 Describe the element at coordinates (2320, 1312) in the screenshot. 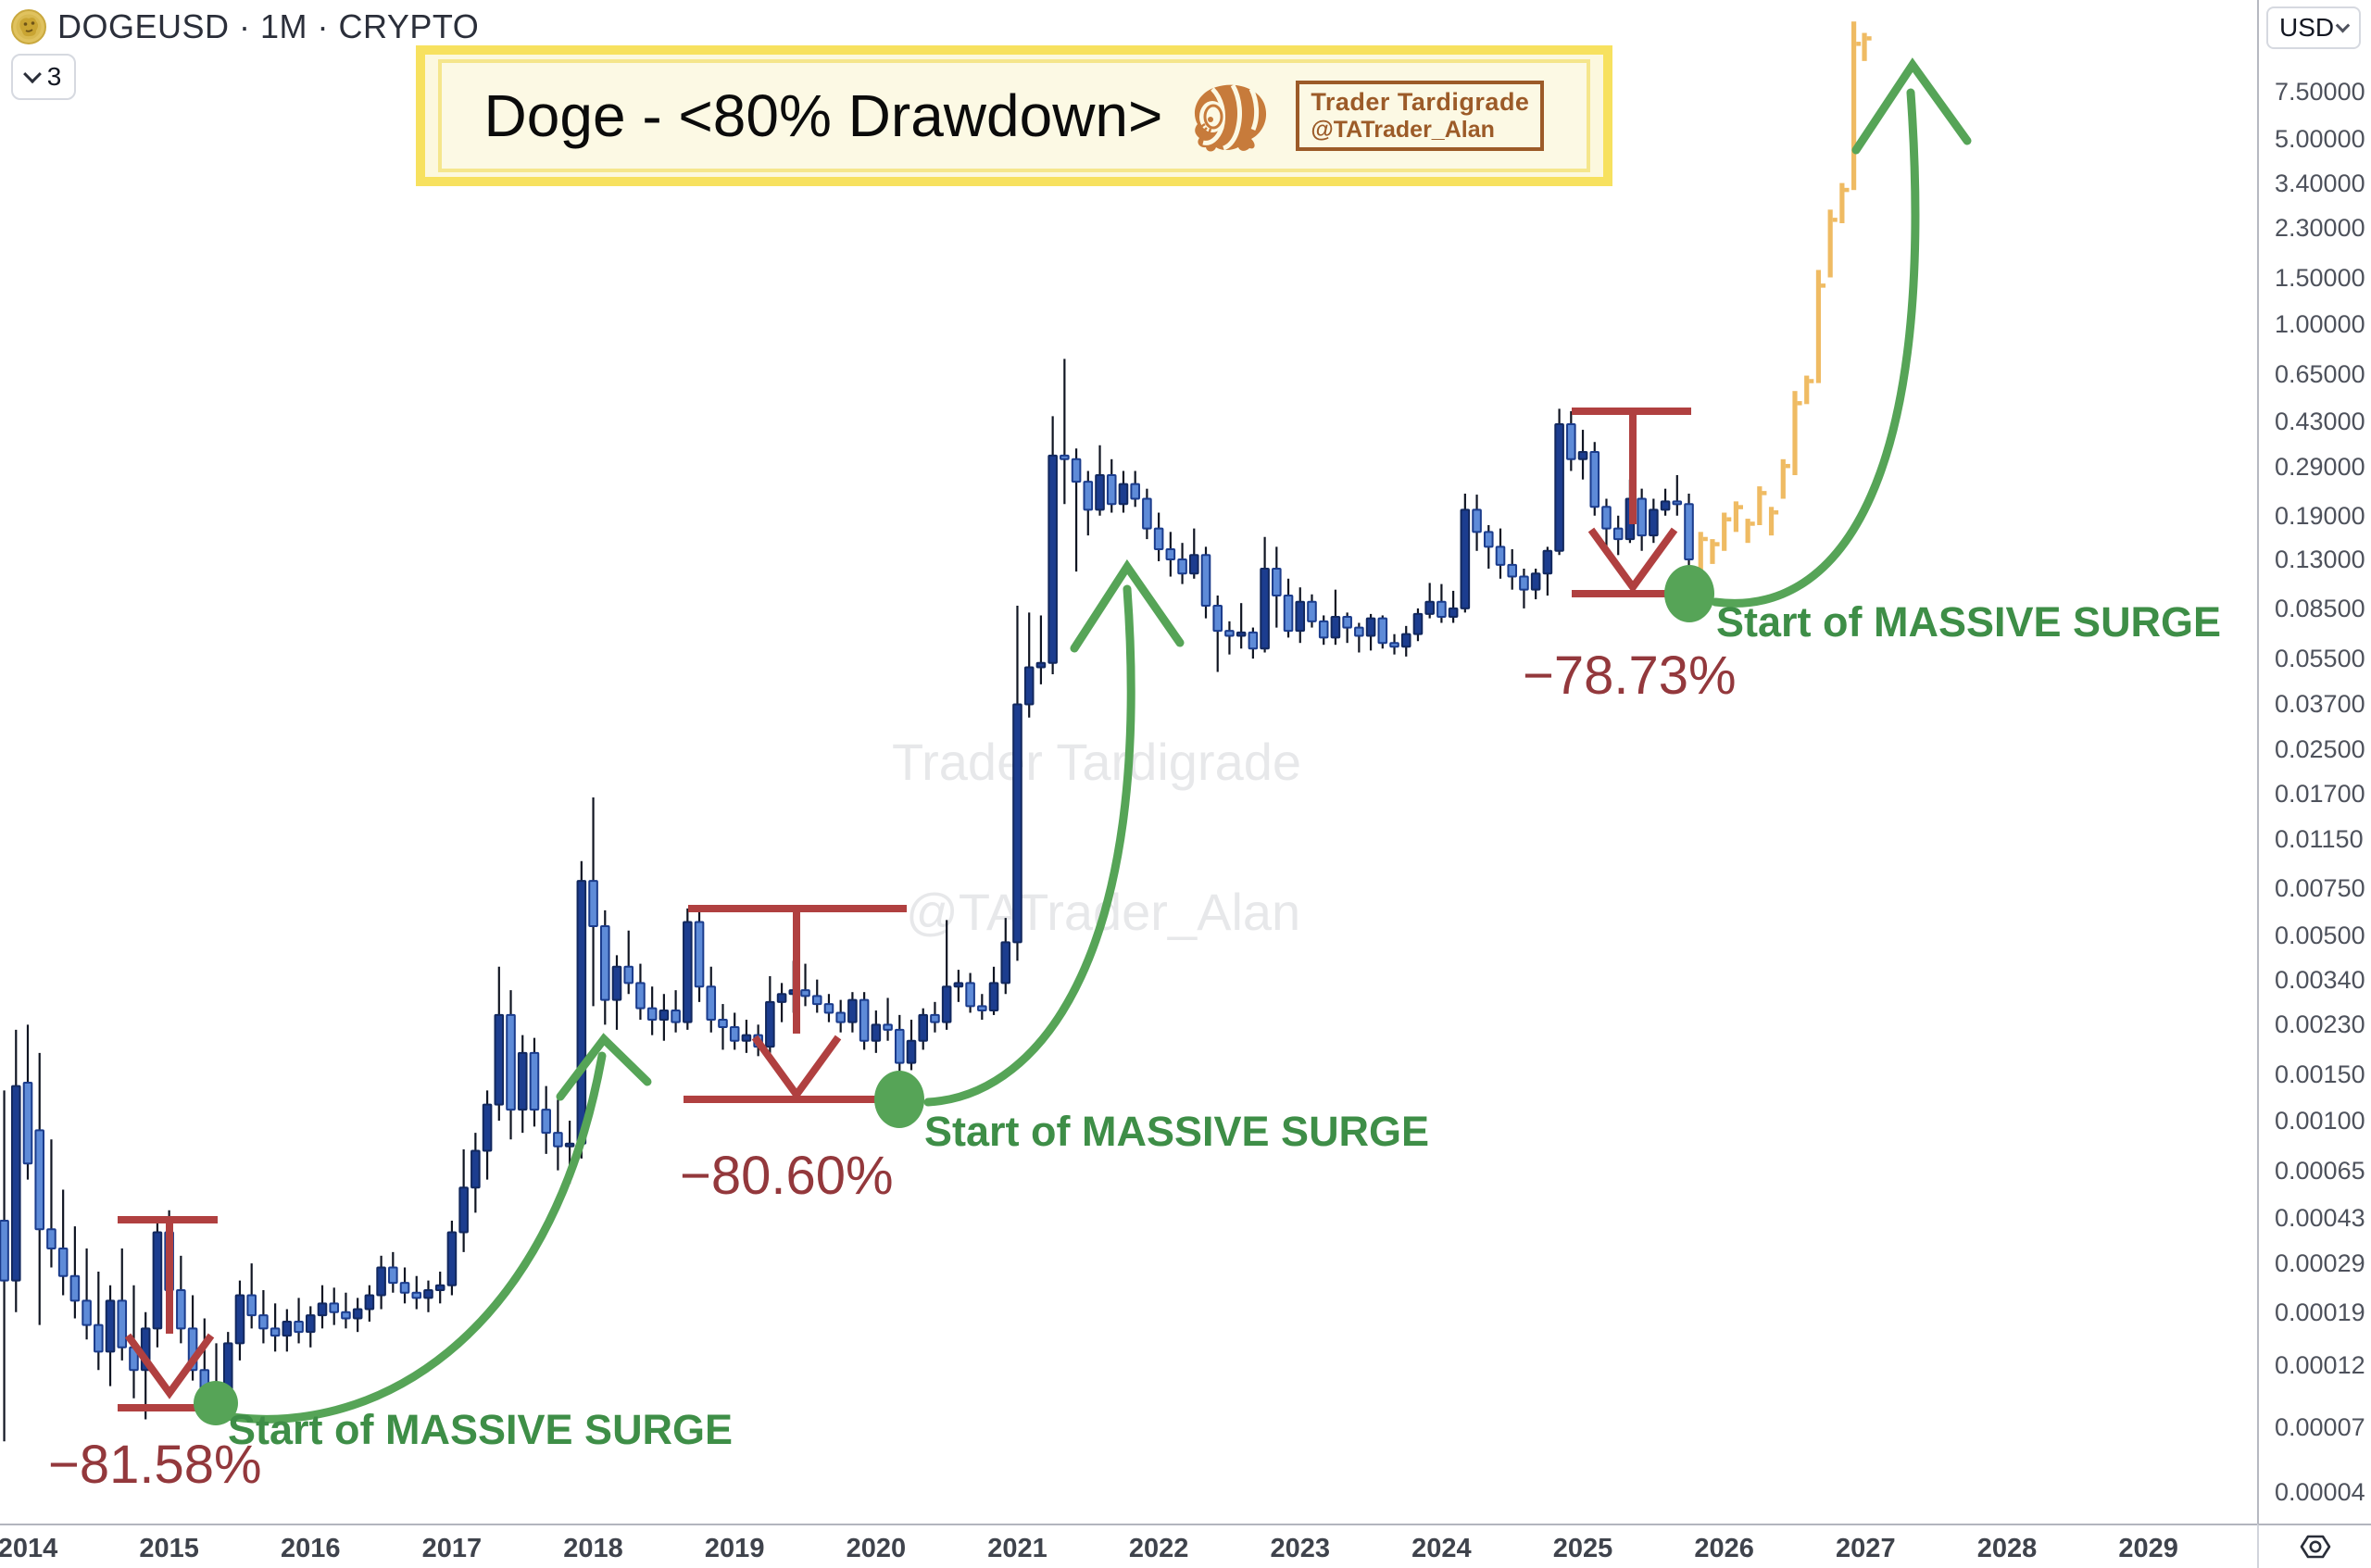

I see `price-axis-label: 0.00019` at that location.